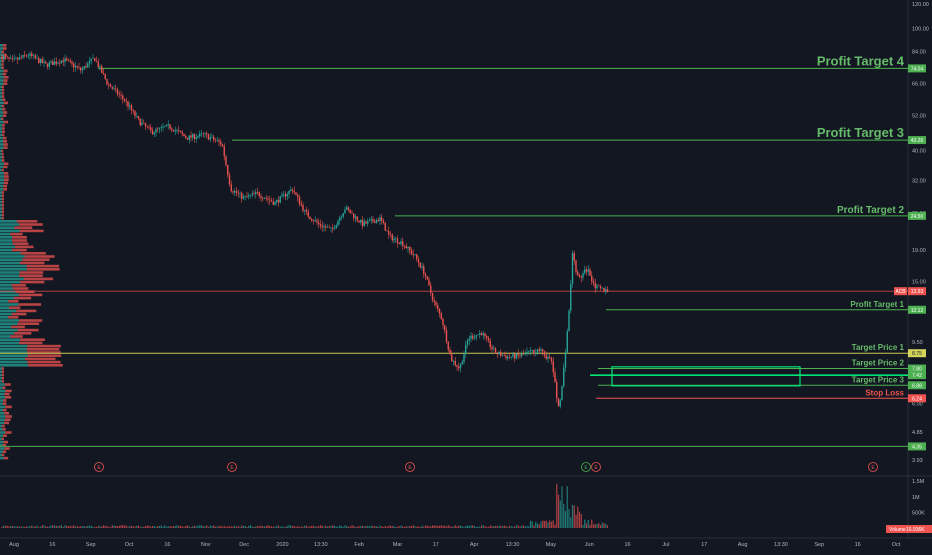 Image resolution: width=932 pixels, height=555 pixels. I want to click on volume-profile, so click(31, 252).